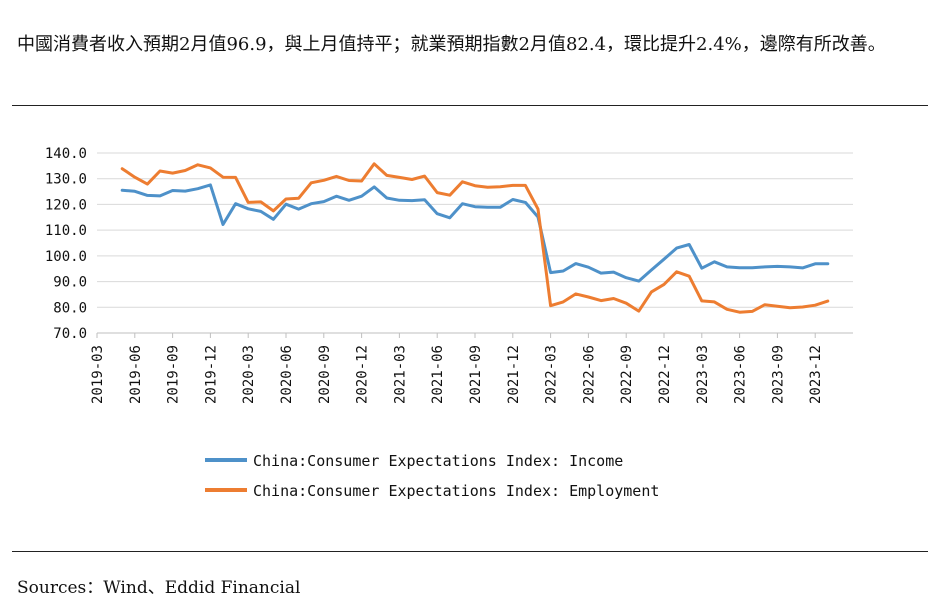 The height and width of the screenshot is (606, 938). I want to click on x-tick-label: 2023-09, so click(778, 374).